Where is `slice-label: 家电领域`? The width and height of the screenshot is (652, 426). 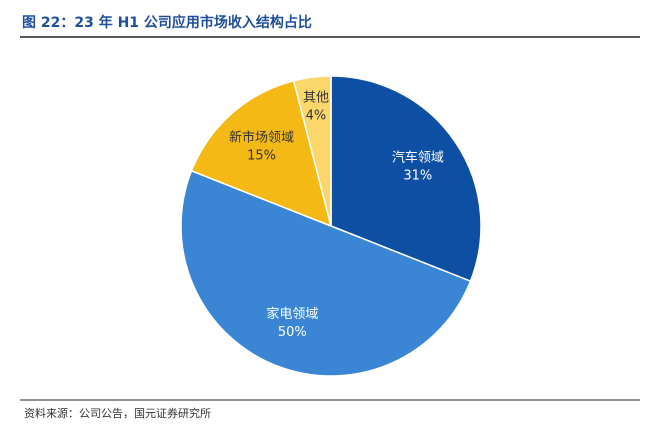 slice-label: 家电领域 is located at coordinates (292, 314).